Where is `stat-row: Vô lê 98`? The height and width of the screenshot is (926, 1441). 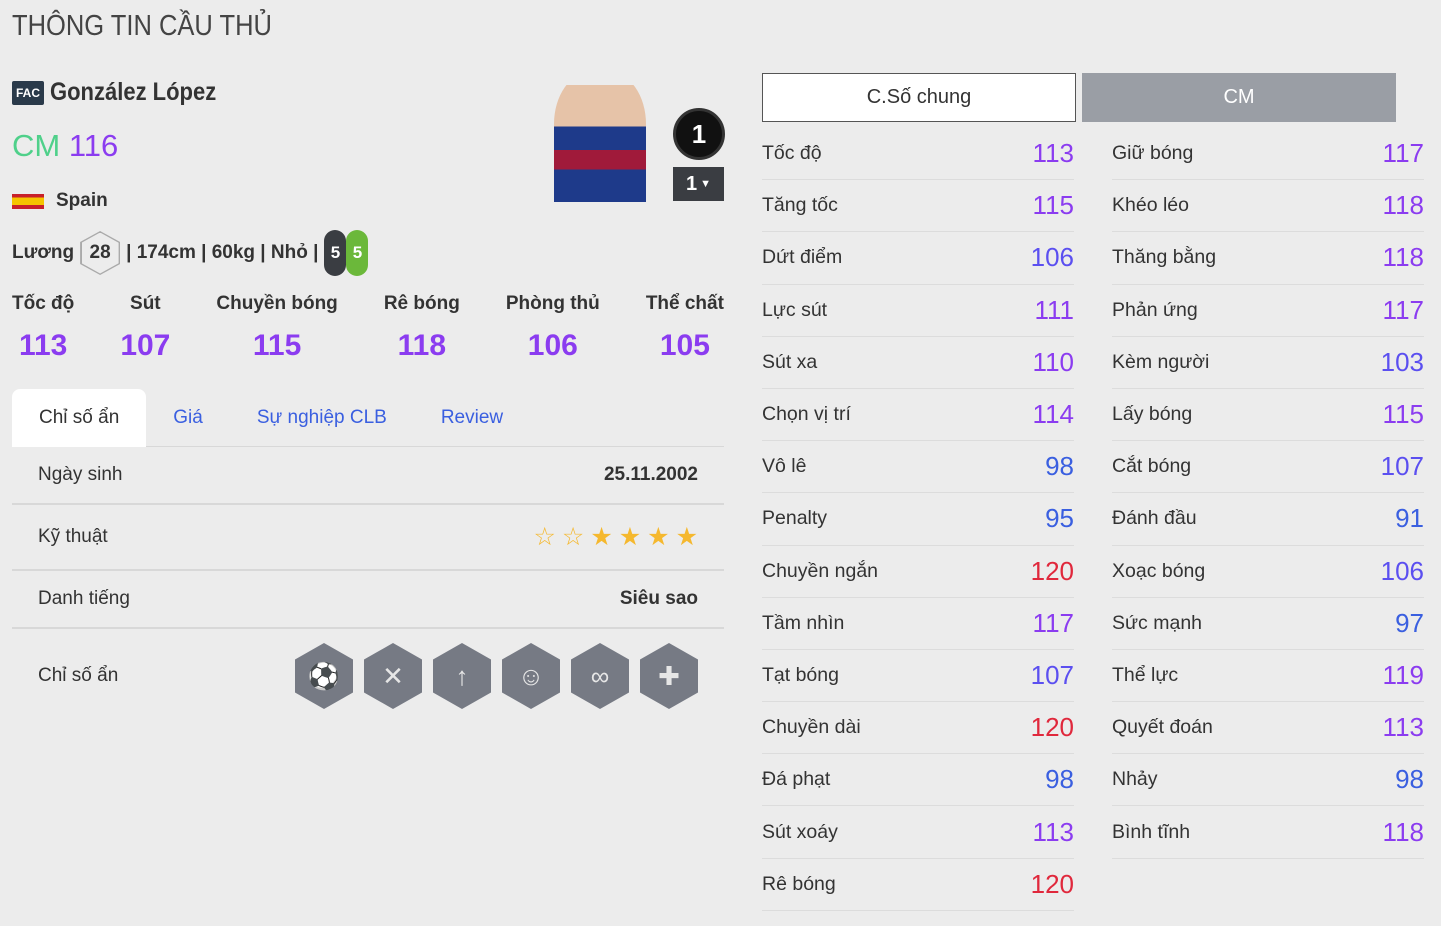 stat-row: Vô lê 98 is located at coordinates (918, 467).